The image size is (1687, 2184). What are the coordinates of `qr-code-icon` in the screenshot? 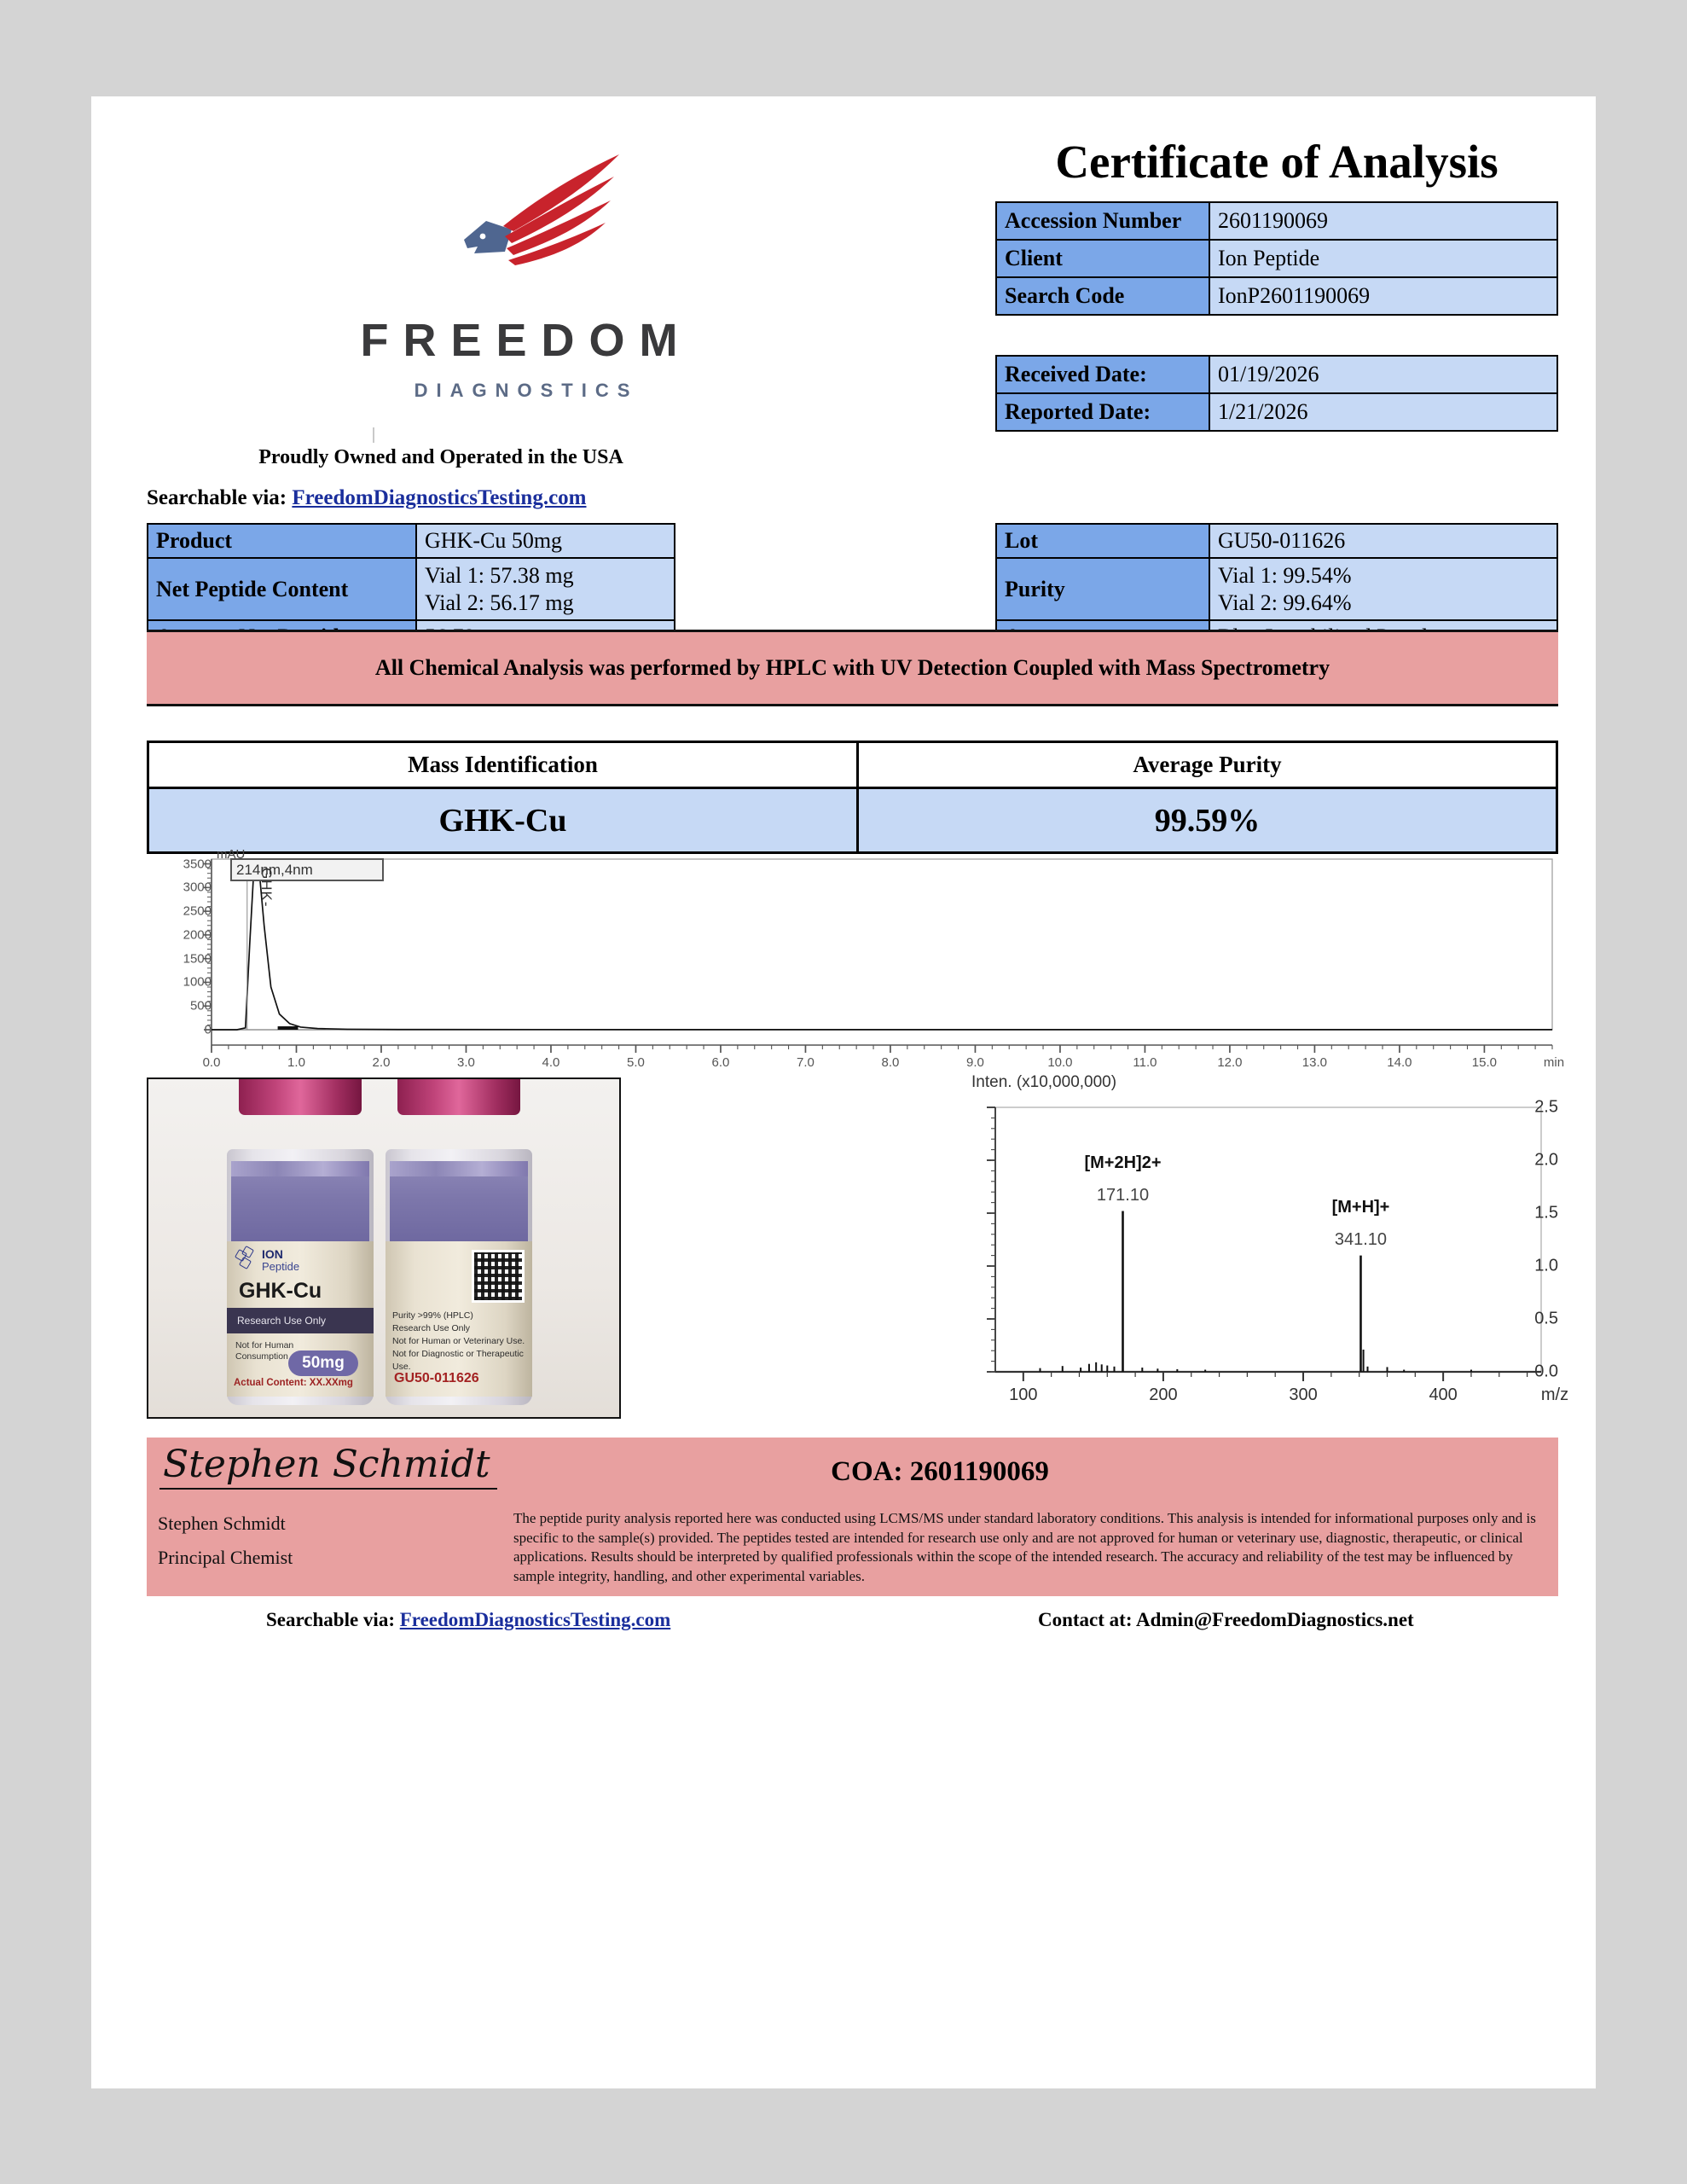 It's located at (499, 1276).